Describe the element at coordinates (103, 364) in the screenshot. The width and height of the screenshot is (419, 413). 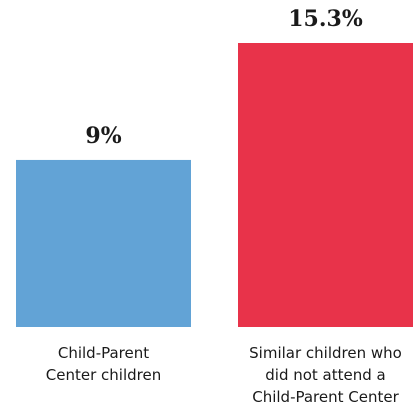
I see `category-label-1: Child-Parent Center children` at that location.